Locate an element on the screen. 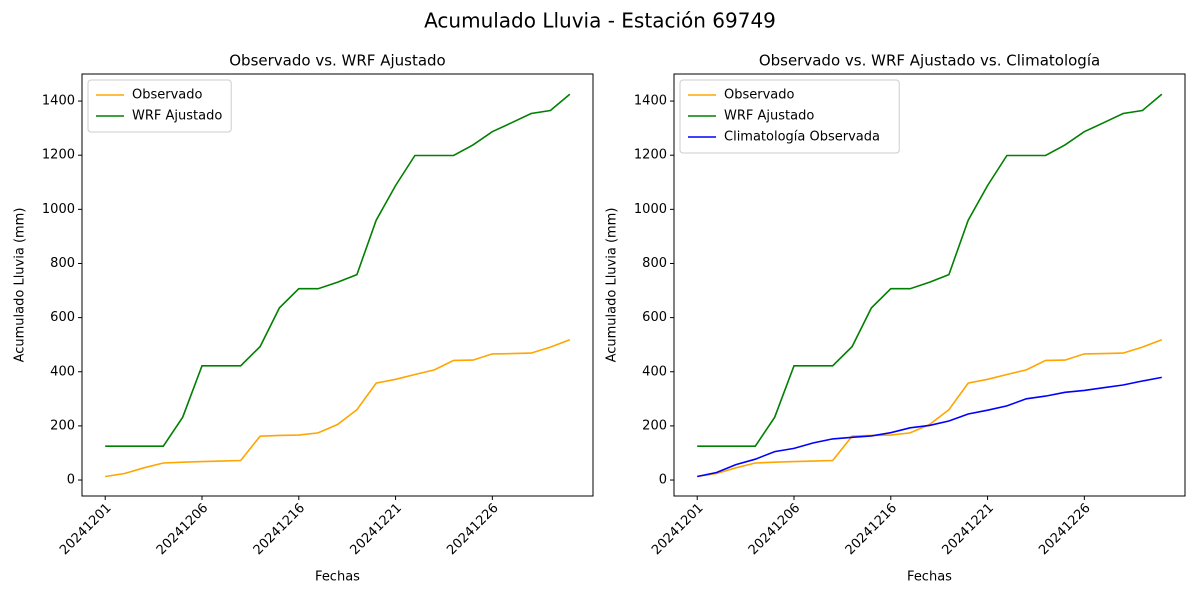 The height and width of the screenshot is (604, 1200). axes-title: Observado vs. WRF Ajustado is located at coordinates (337, 61).